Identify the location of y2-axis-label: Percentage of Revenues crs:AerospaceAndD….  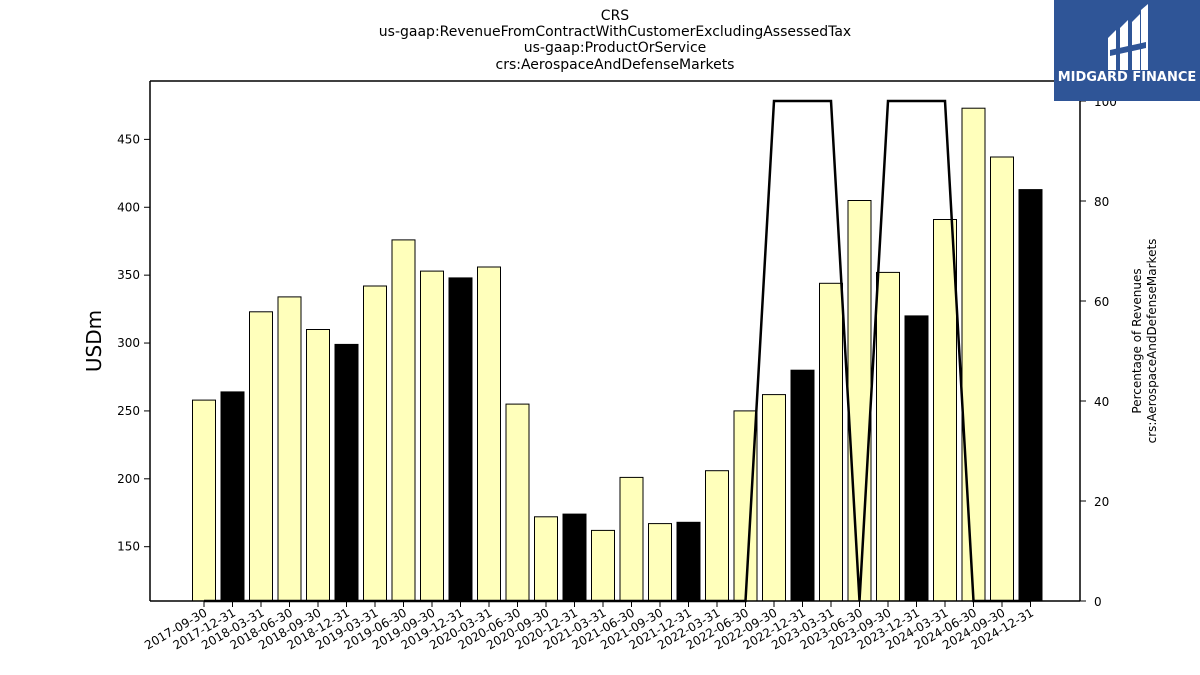
(1144, 341).